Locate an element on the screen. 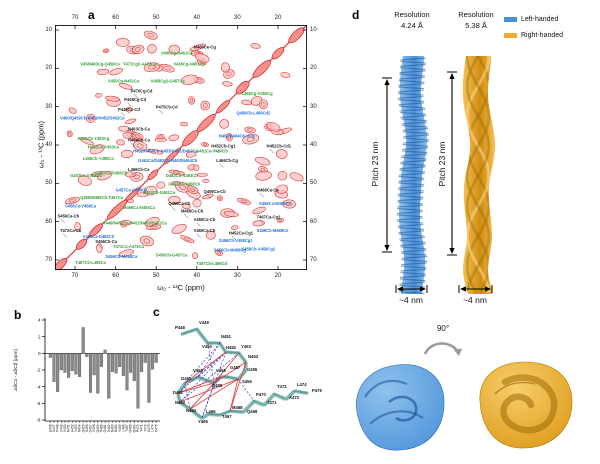 Image resolution: width=600 pixels, height=464 pixels. y-tick-label: -4 is located at coordinates (38, 386).